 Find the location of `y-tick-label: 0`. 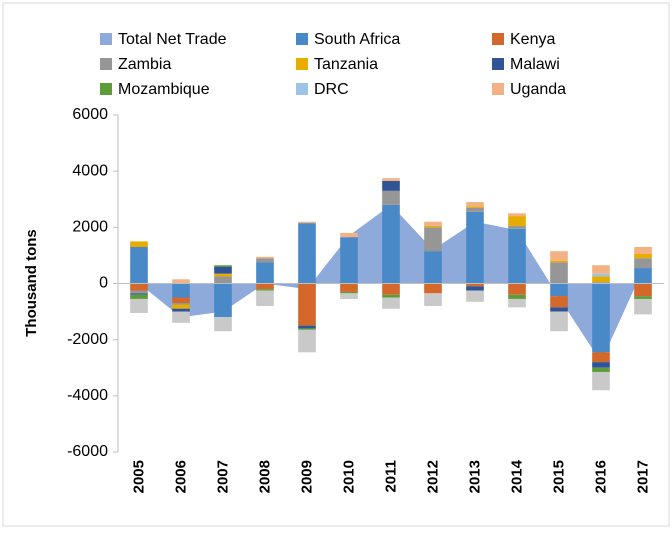

y-tick-label: 0 is located at coordinates (103, 283).